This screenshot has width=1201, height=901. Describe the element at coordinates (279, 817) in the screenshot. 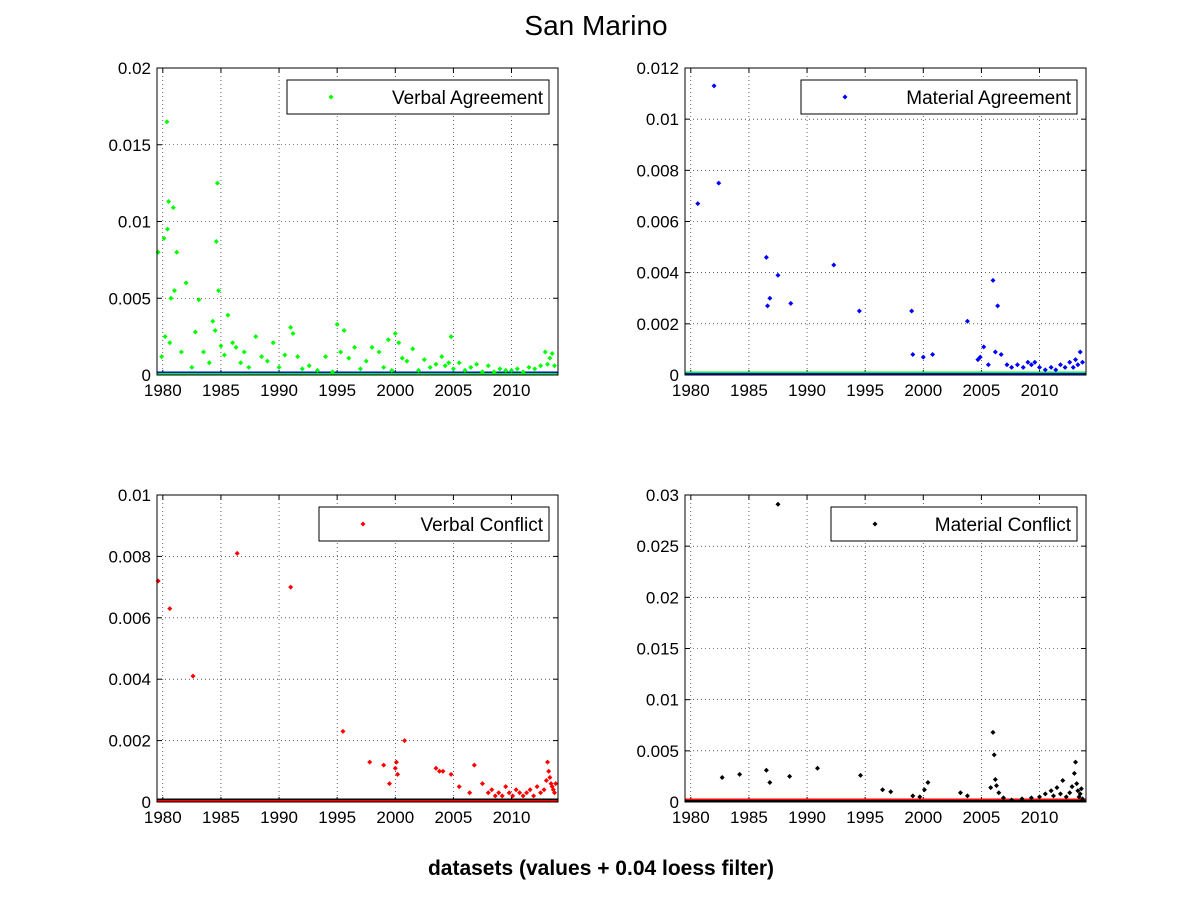

I see `x-tick-label: 1990` at that location.